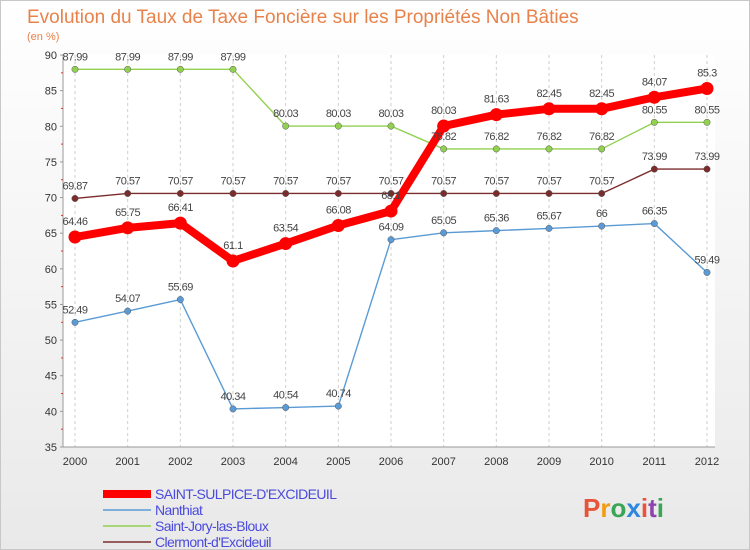 Image resolution: width=750 pixels, height=550 pixels. I want to click on x-tick-label: 2008, so click(496, 462).